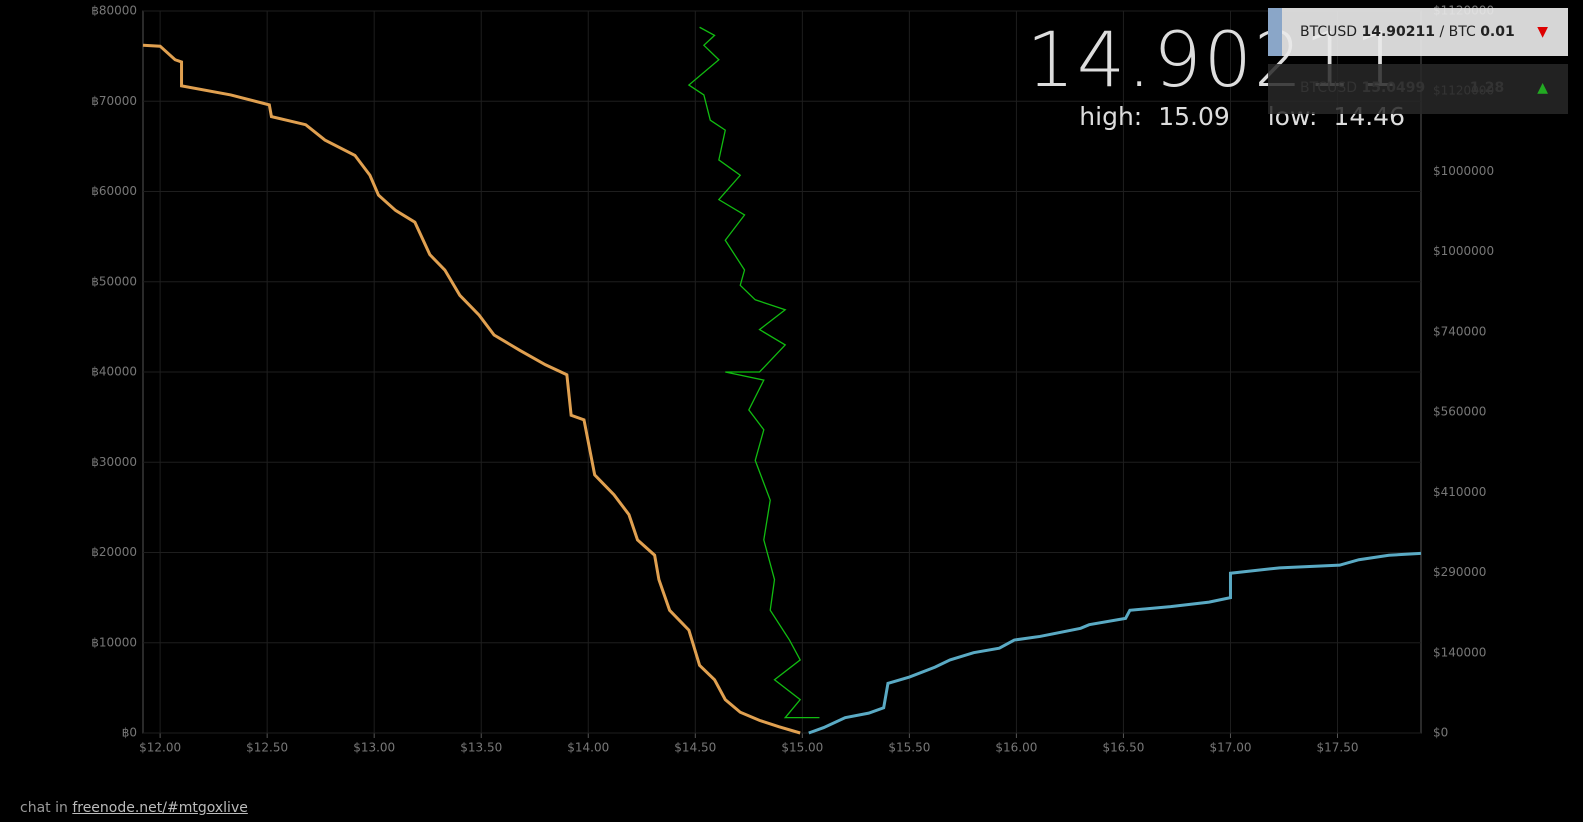  I want to click on y2-tick-label: $140000, so click(1459, 652).